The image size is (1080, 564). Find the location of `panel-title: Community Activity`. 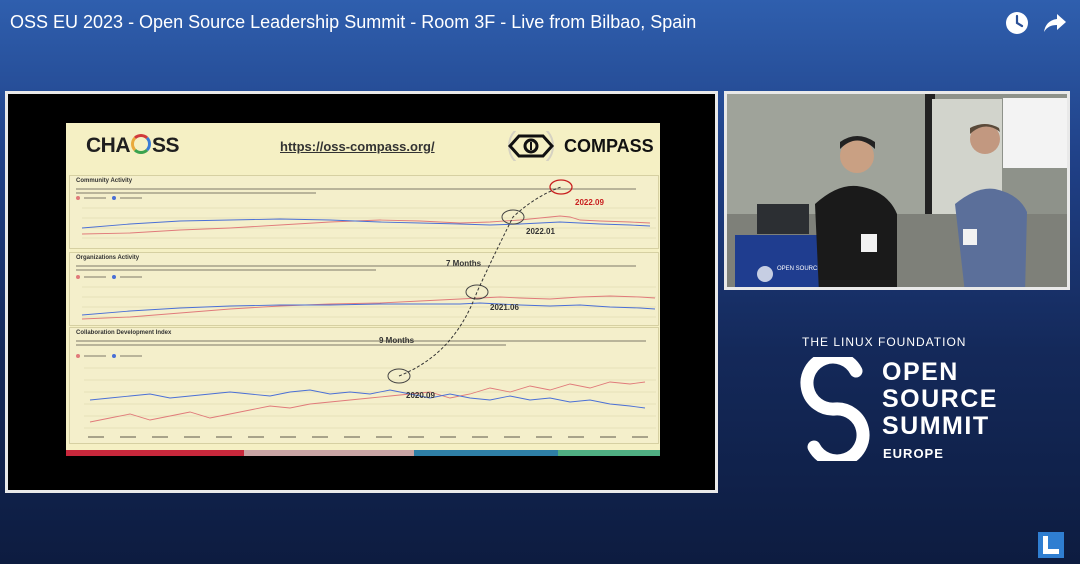

panel-title: Community Activity is located at coordinates (104, 181).